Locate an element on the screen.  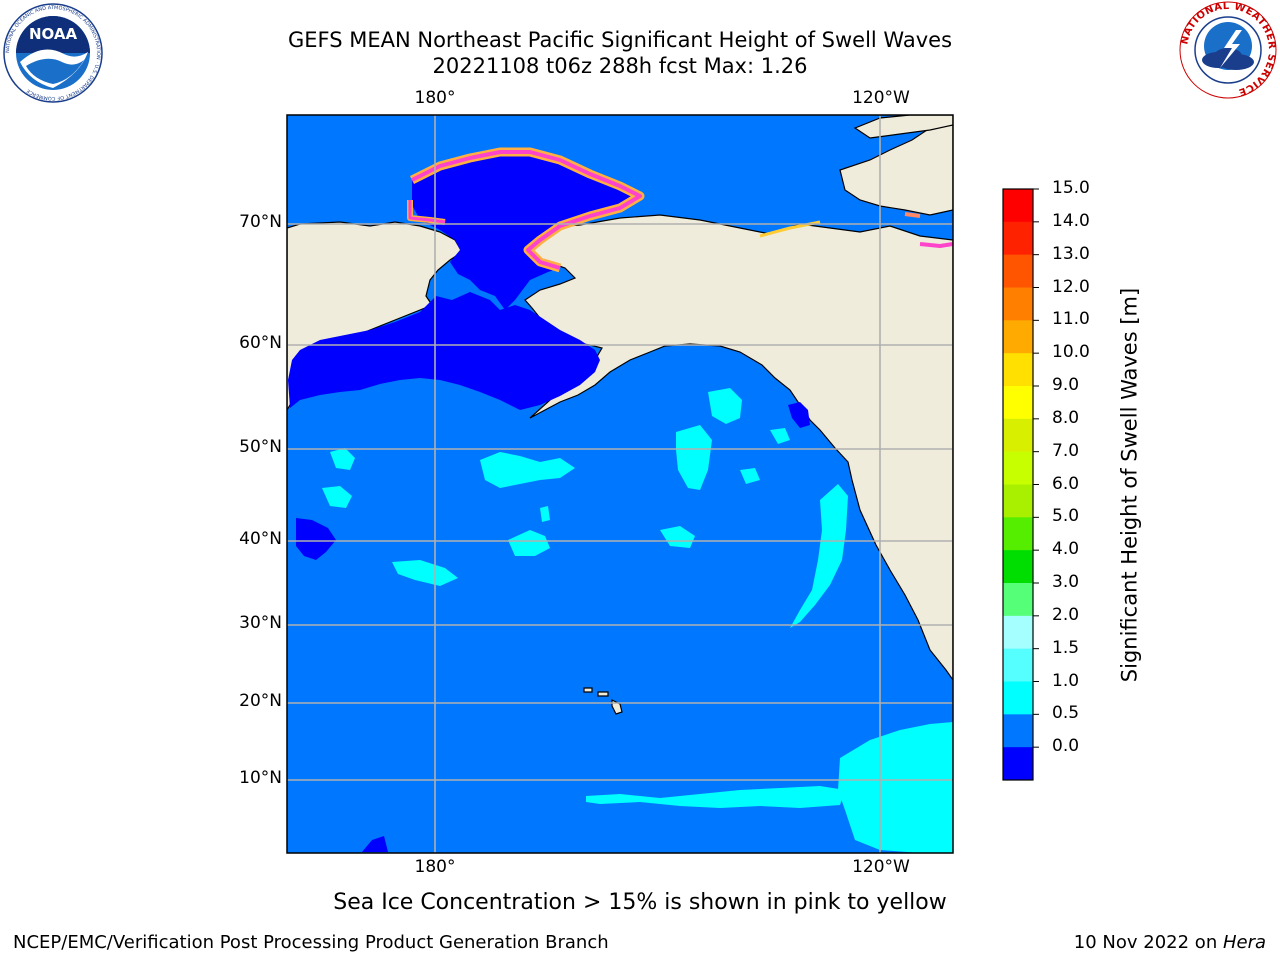
colorbar-tick-label: 15.0 is located at coordinates (1071, 188).